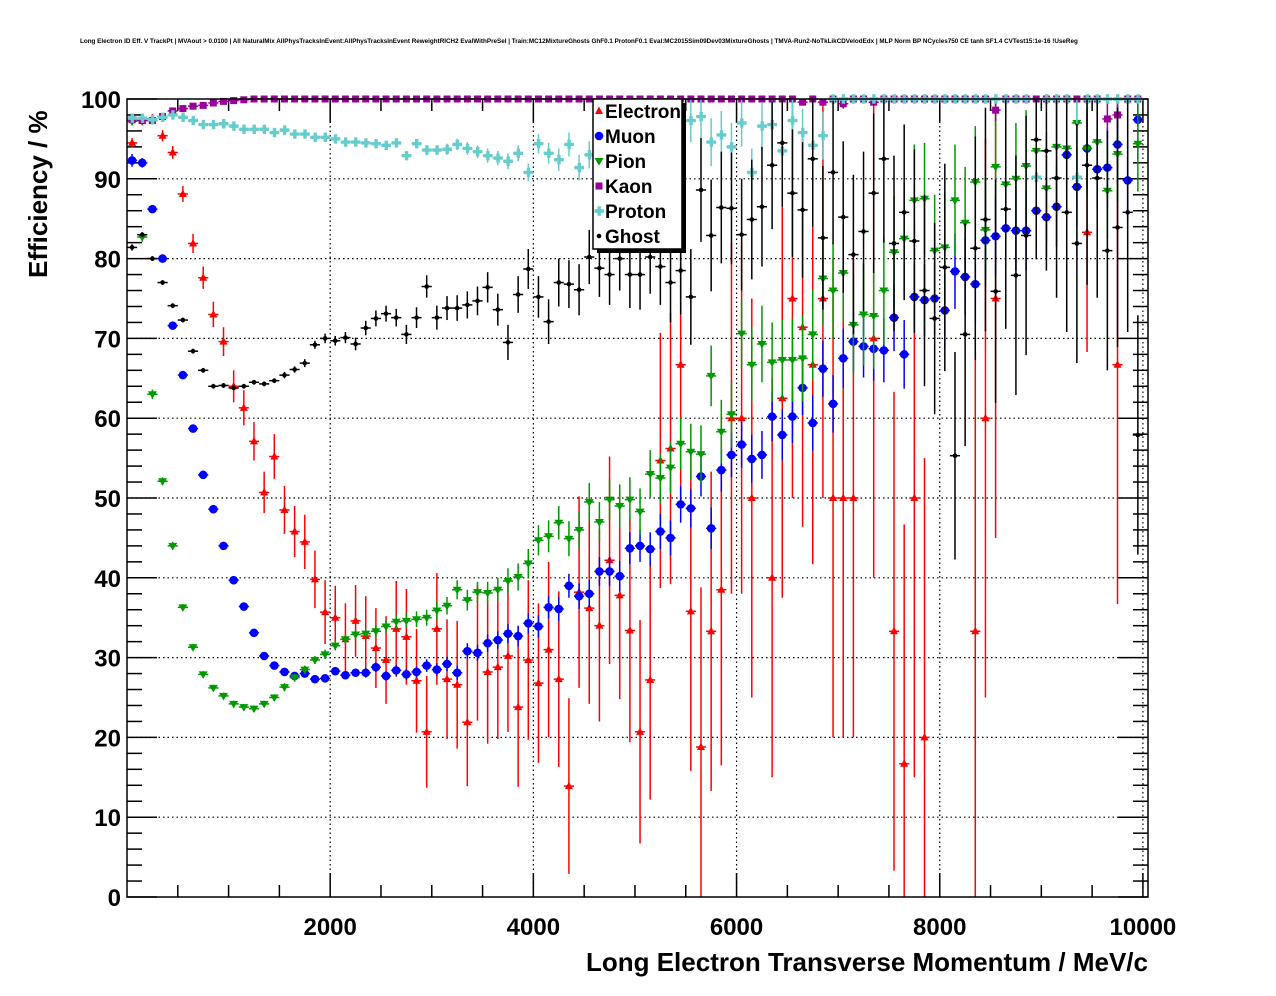  What do you see at coordinates (224, 101) in the screenshot?
I see `kaon-marker` at bounding box center [224, 101].